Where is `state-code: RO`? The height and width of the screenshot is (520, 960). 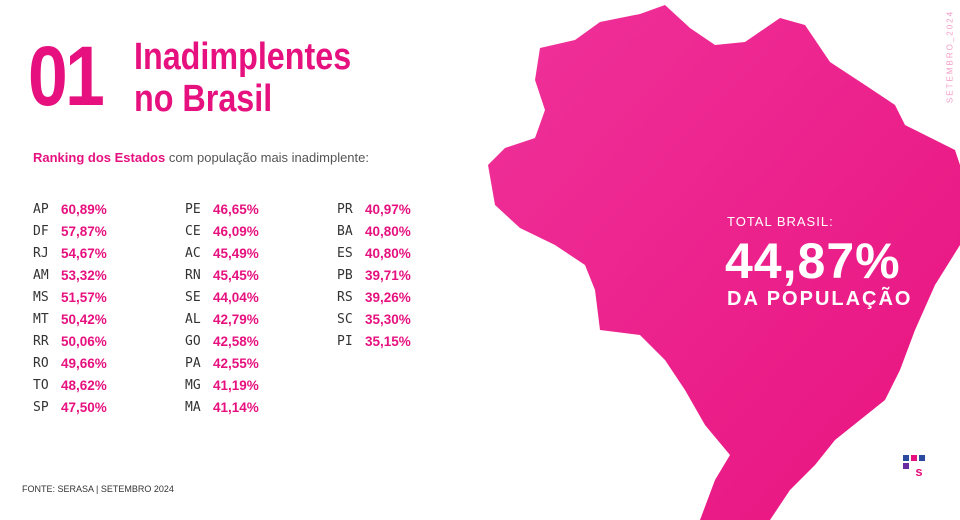 state-code: RO is located at coordinates (41, 363).